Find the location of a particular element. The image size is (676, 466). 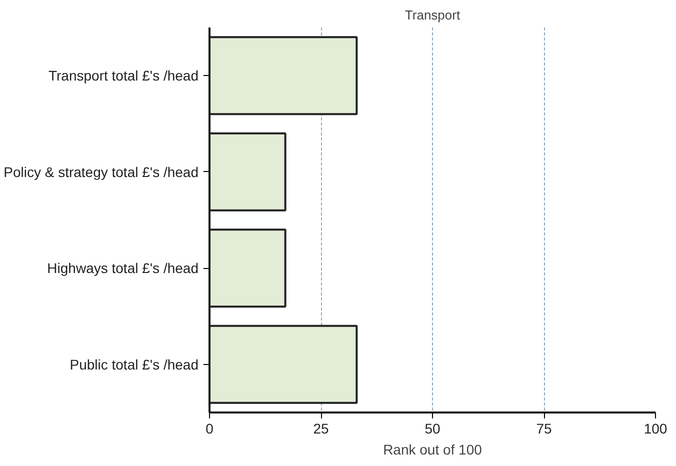

x-tick-label: 50 is located at coordinates (432, 428).